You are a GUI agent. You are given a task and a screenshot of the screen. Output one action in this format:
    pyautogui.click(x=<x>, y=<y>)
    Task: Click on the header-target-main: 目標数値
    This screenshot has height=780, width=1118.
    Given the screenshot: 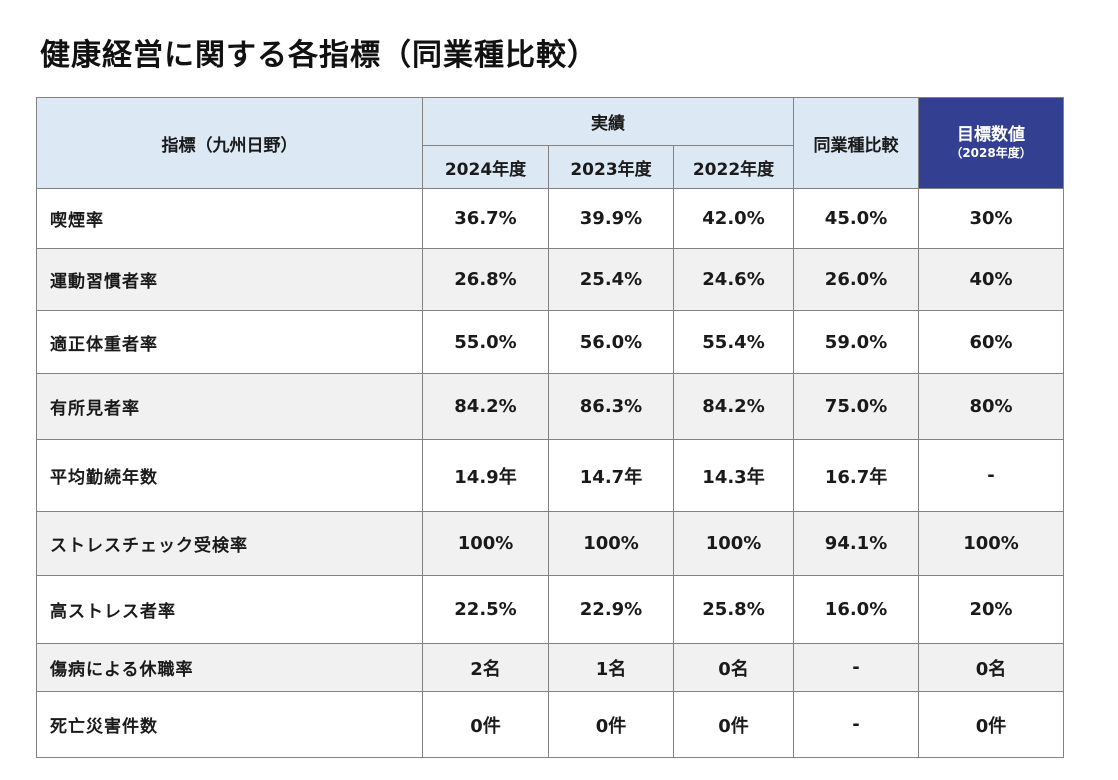 What is the action you would take?
    pyautogui.click(x=991, y=134)
    